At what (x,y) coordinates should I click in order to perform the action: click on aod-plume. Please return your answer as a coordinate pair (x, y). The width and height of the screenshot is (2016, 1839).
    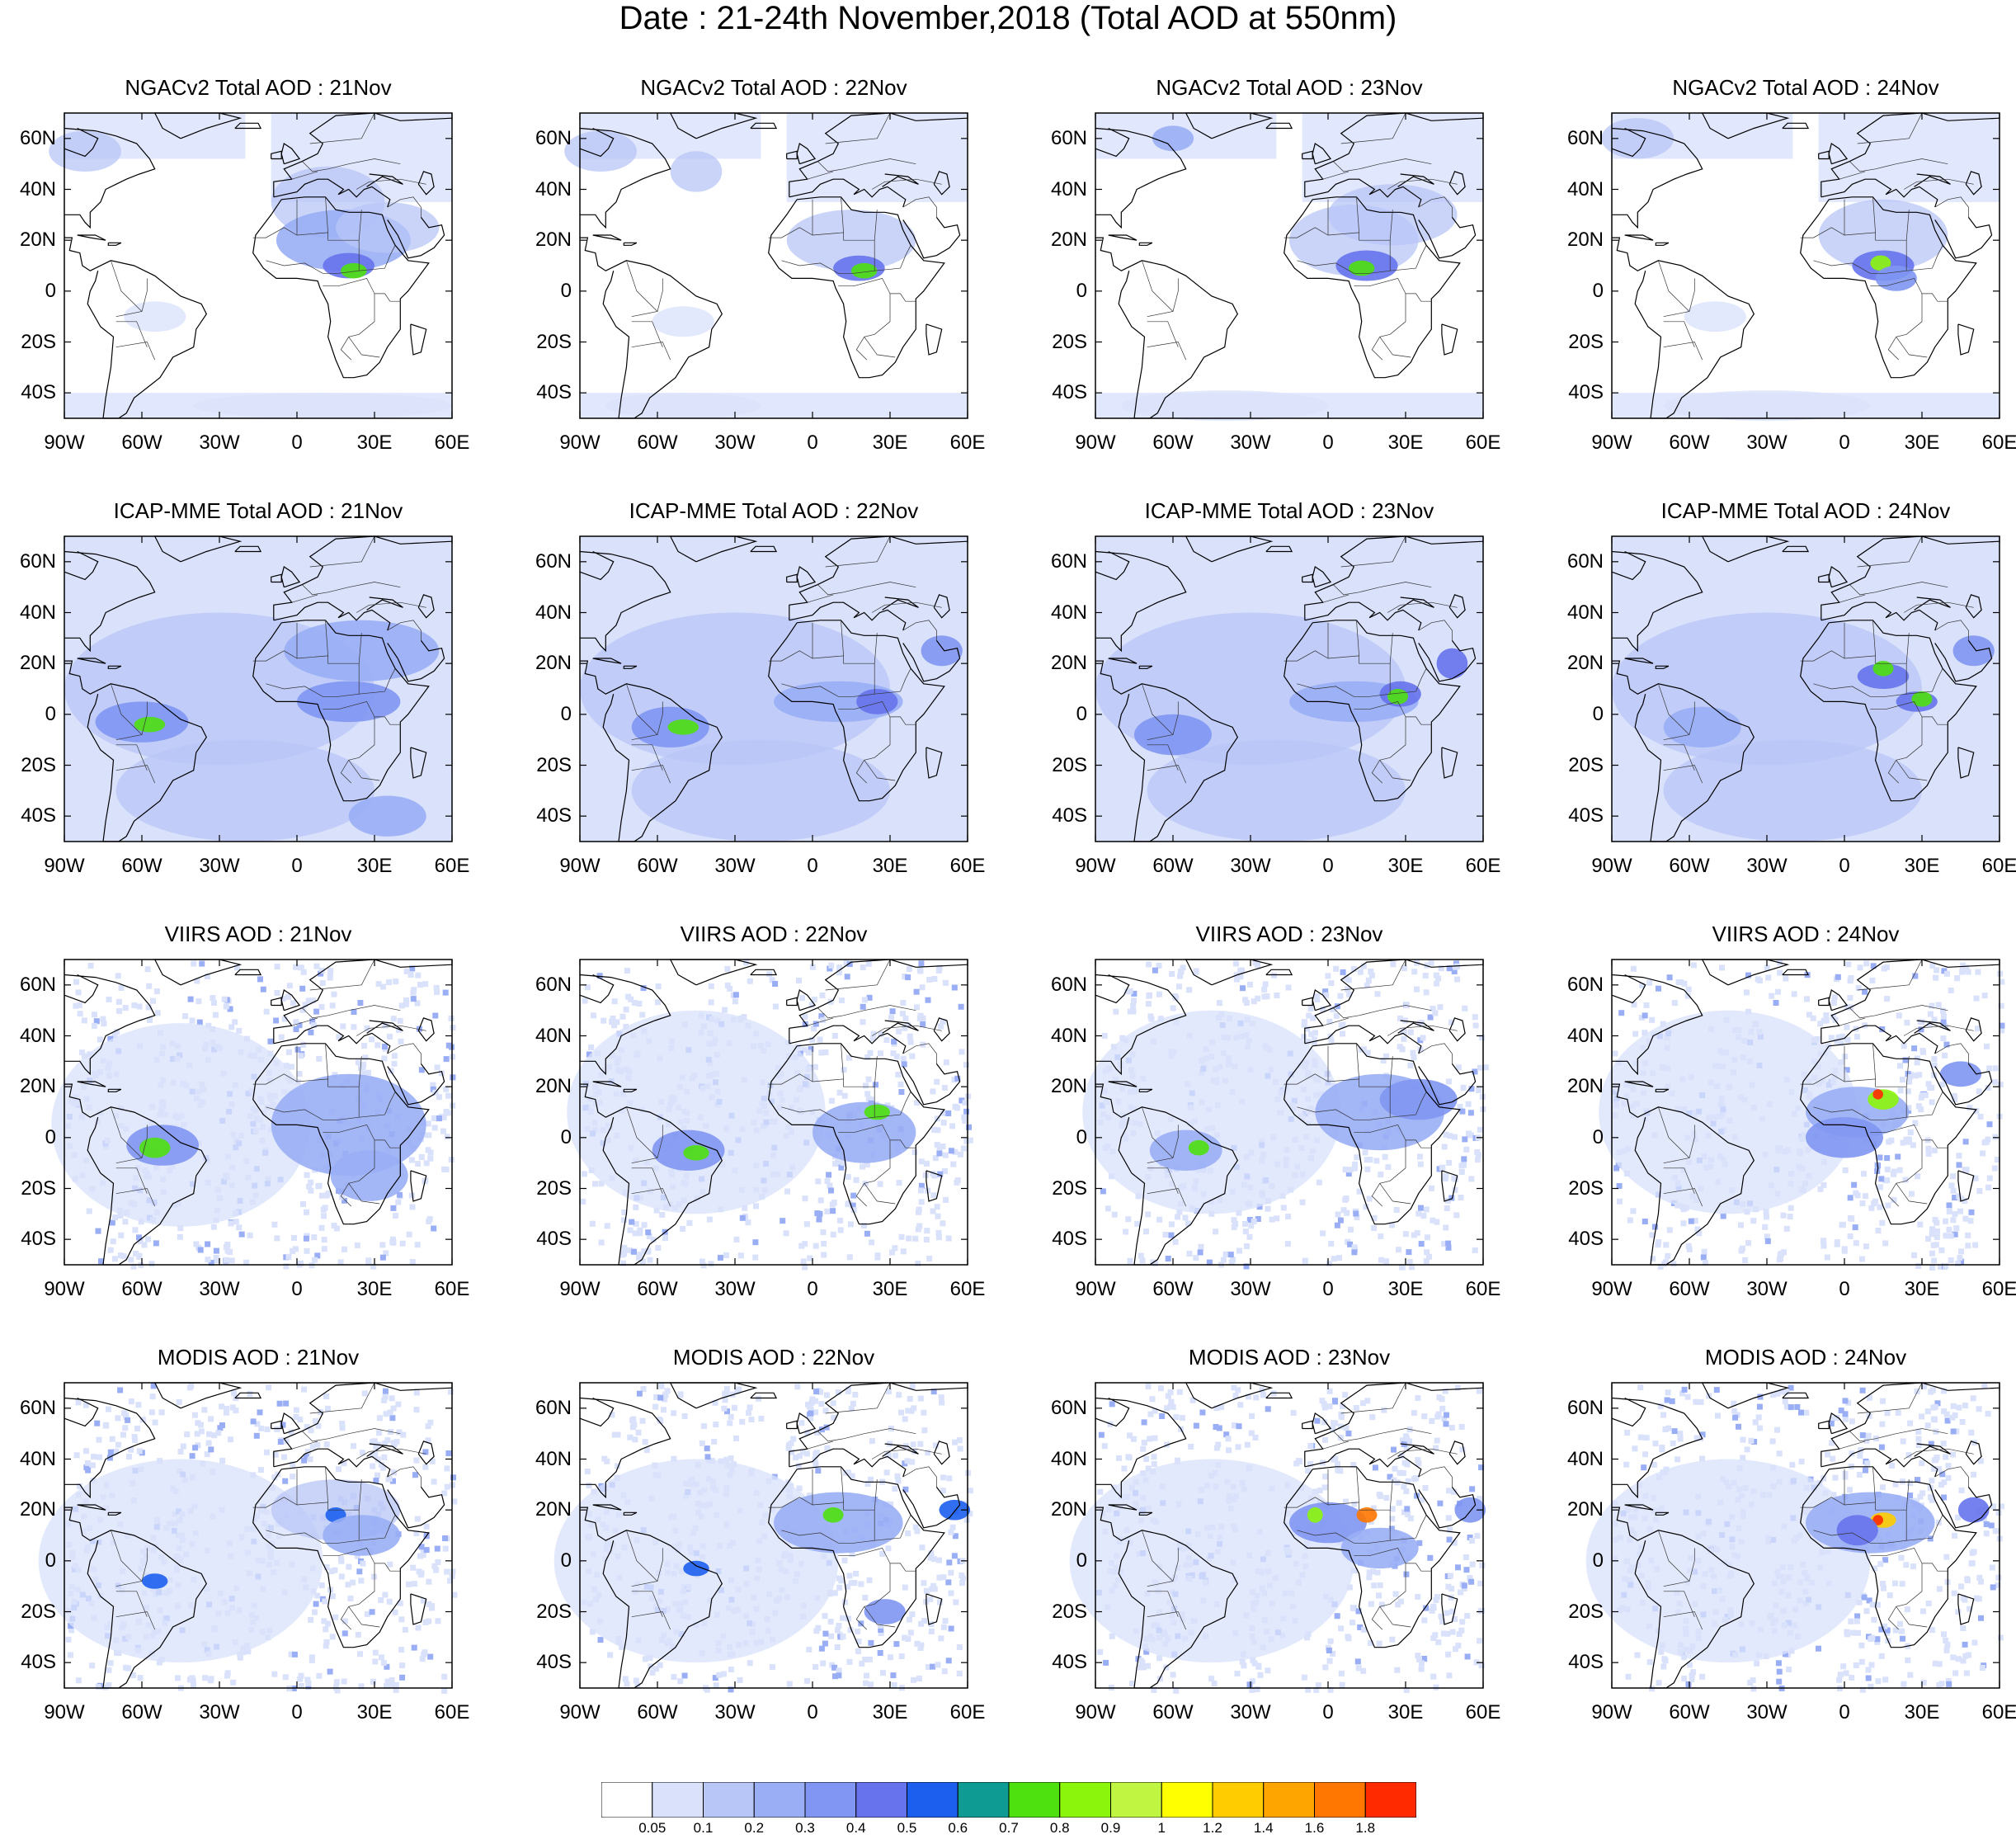
    Looking at the image, I should click on (180, 1125).